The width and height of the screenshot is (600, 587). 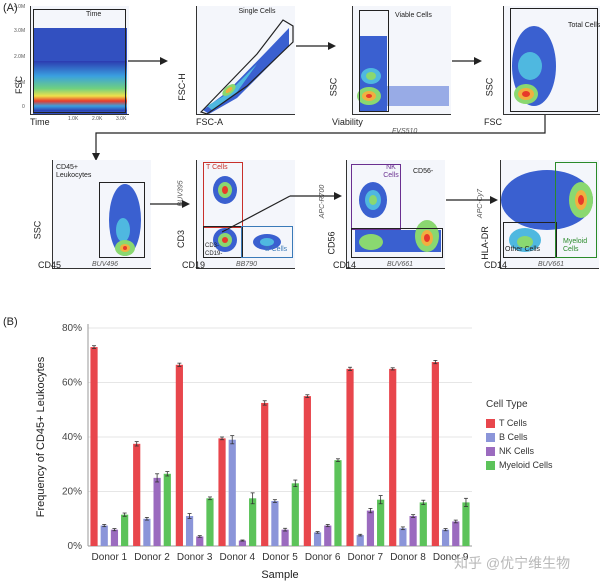 I want to click on y-tick-label: 60%, so click(x=72, y=383).